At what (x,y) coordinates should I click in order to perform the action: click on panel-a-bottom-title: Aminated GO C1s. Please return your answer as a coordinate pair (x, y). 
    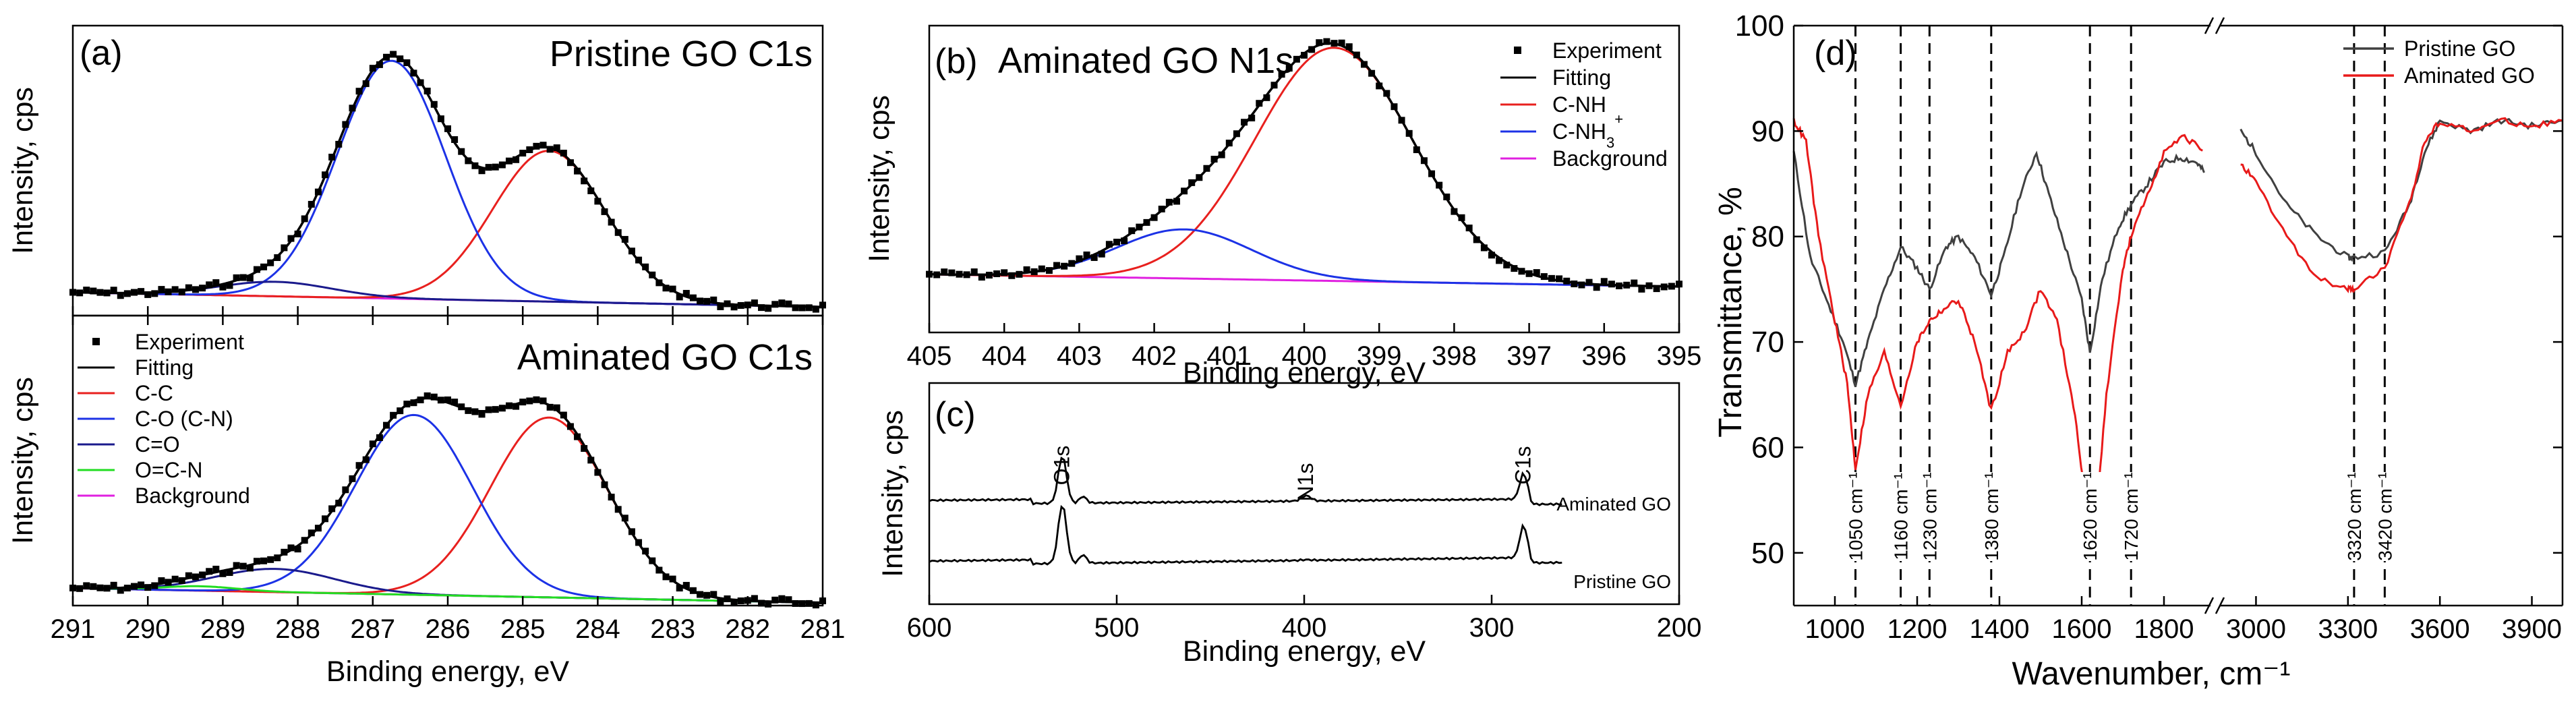
    Looking at the image, I should click on (665, 357).